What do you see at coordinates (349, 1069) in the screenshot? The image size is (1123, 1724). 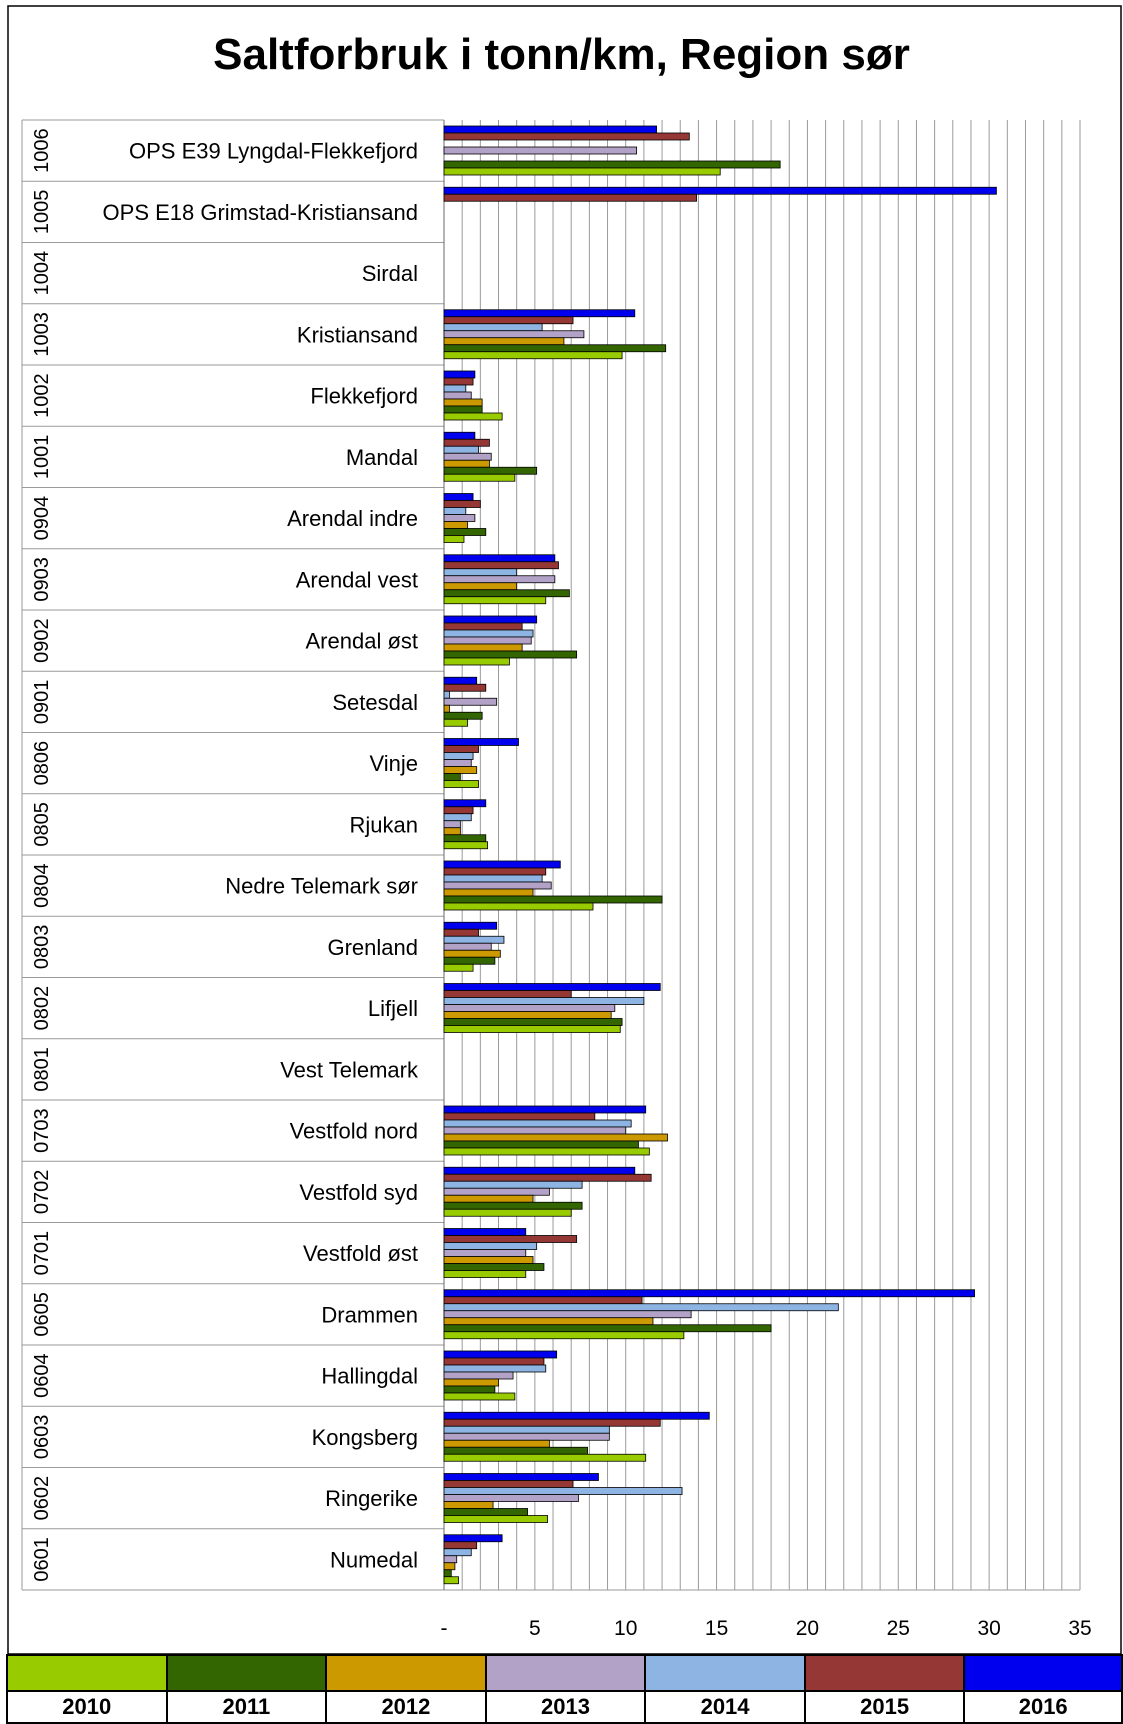 I see `category-name: Vest Telemark` at bounding box center [349, 1069].